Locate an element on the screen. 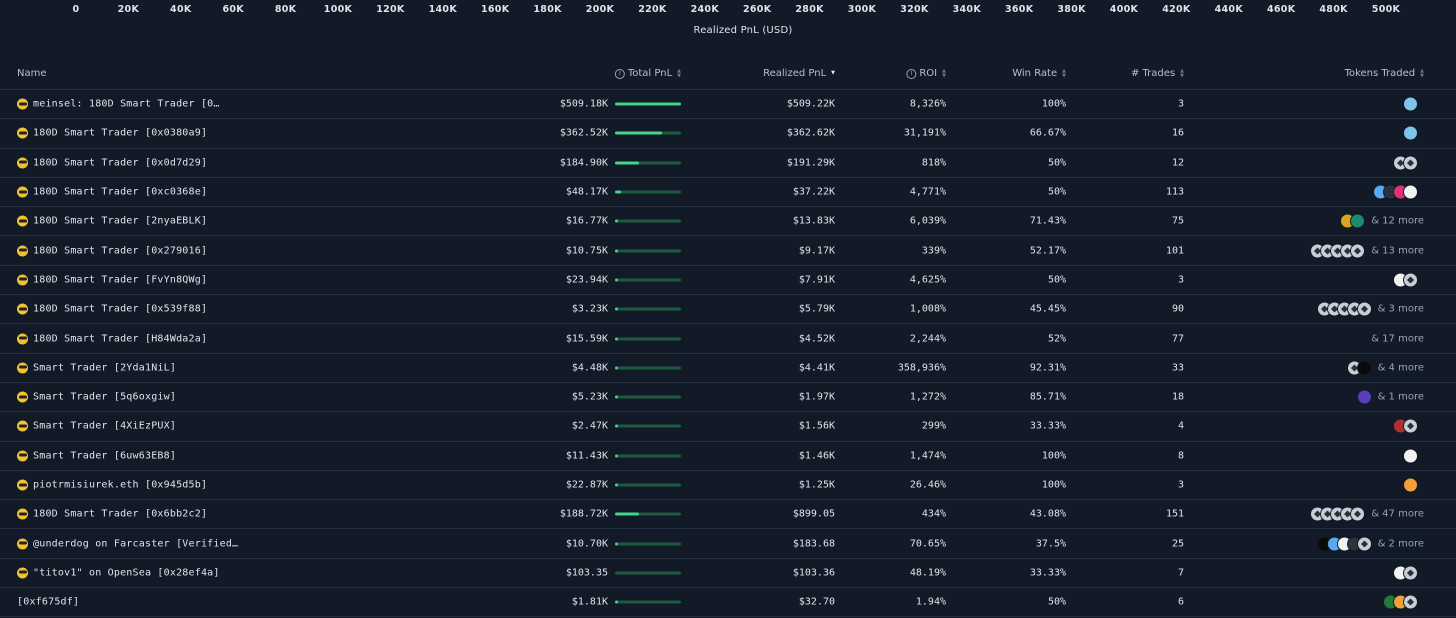  tokens-traded: & 2 more is located at coordinates (1370, 544).